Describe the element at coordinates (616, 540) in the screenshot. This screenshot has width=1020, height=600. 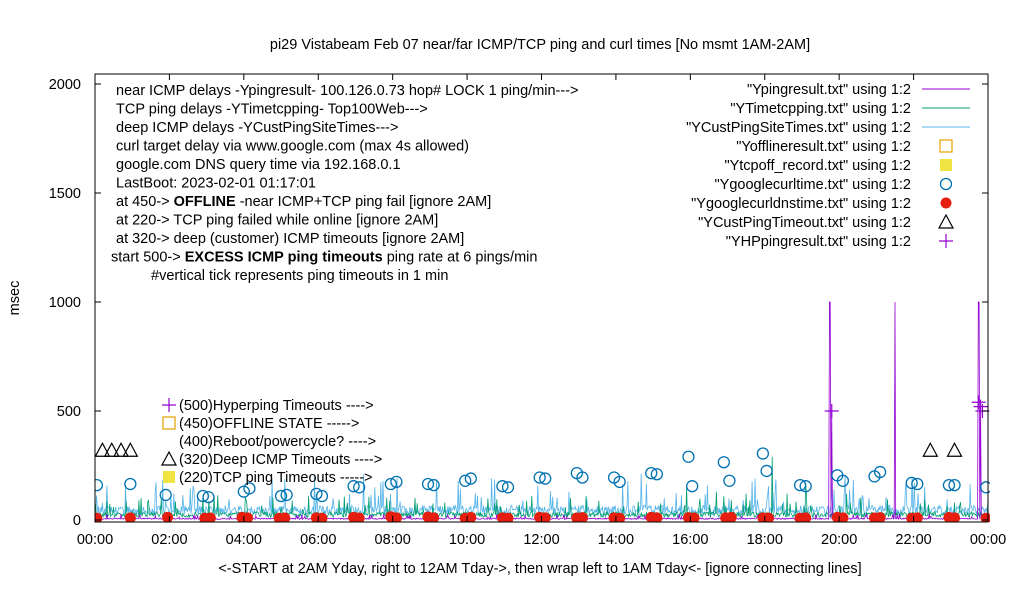
I see `x-tick-label-7: 14:00` at that location.